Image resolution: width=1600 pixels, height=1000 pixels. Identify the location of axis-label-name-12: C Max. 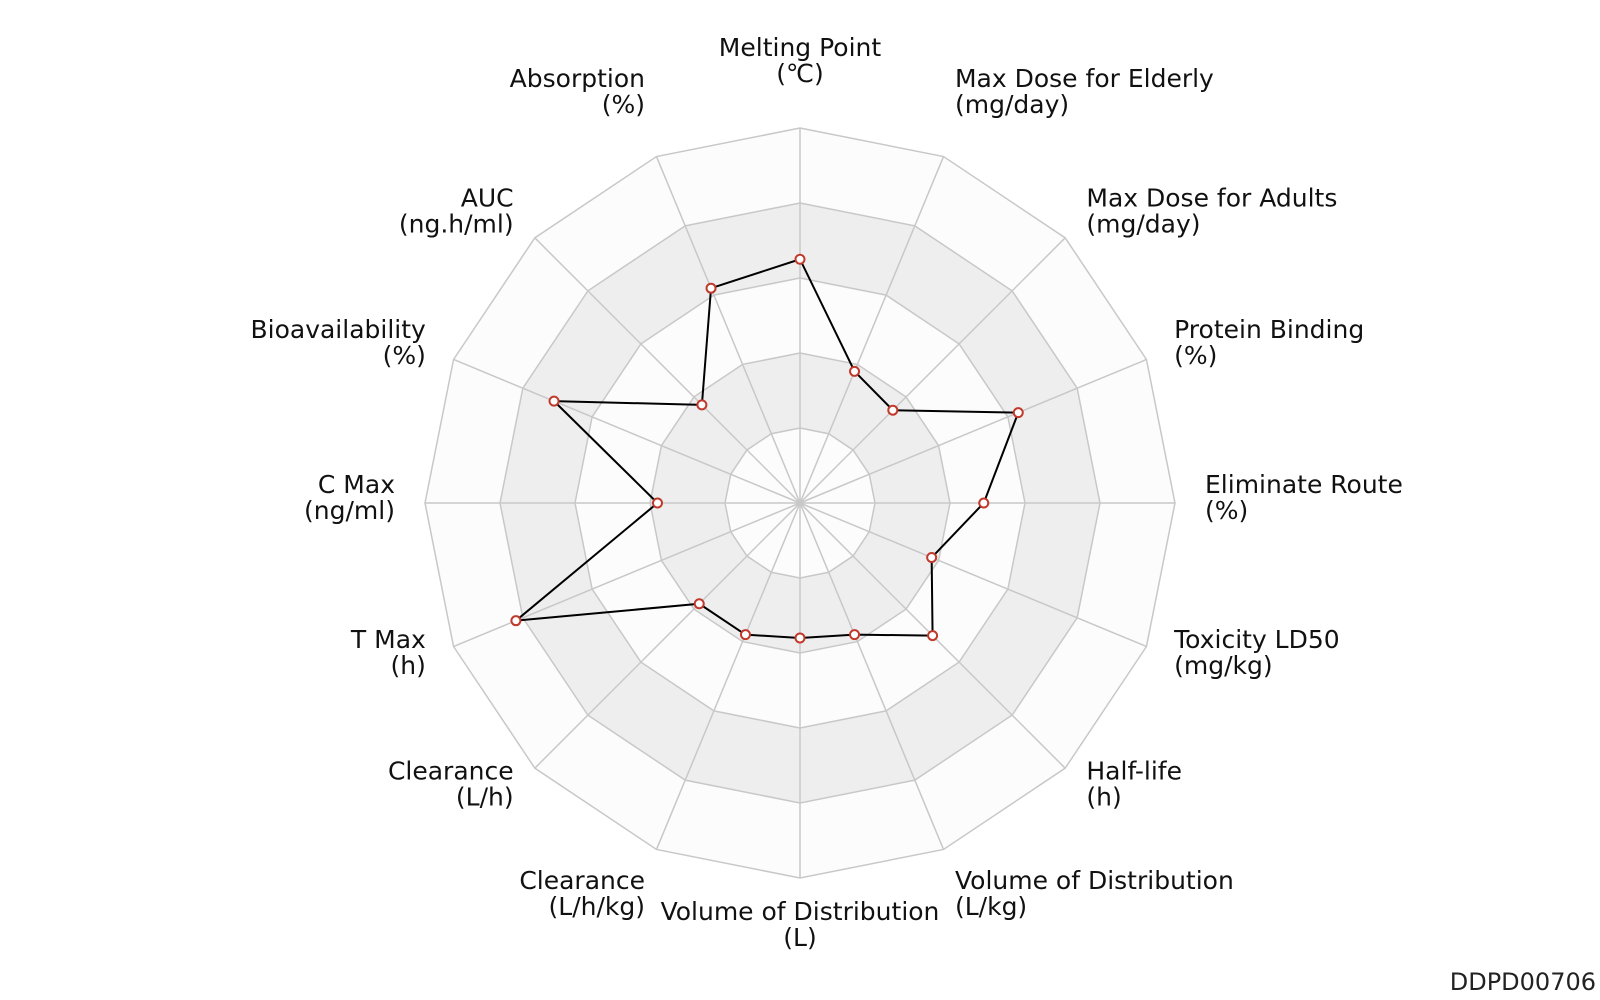
(356, 484).